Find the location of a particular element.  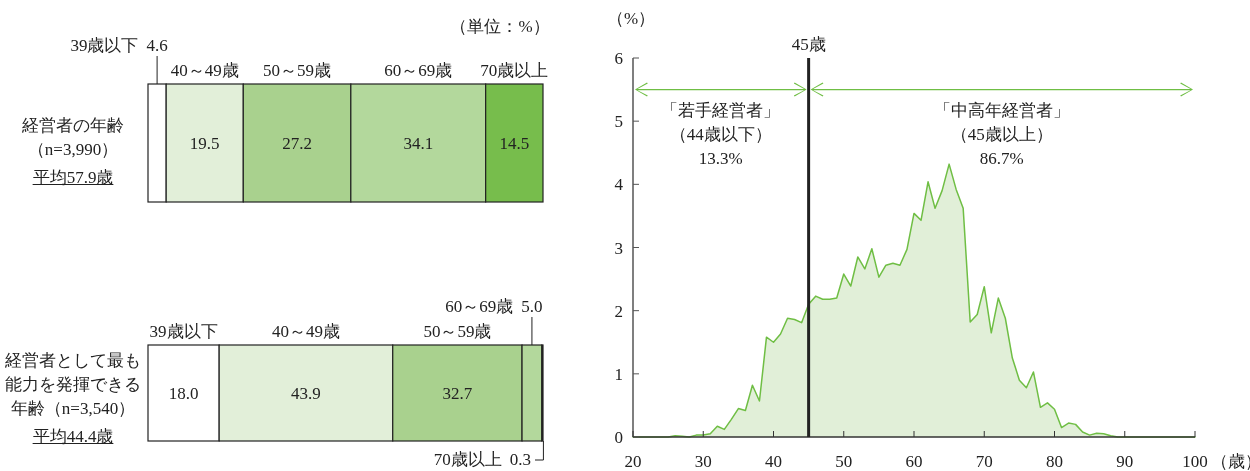

text: 39歳以下 is located at coordinates (104, 45).